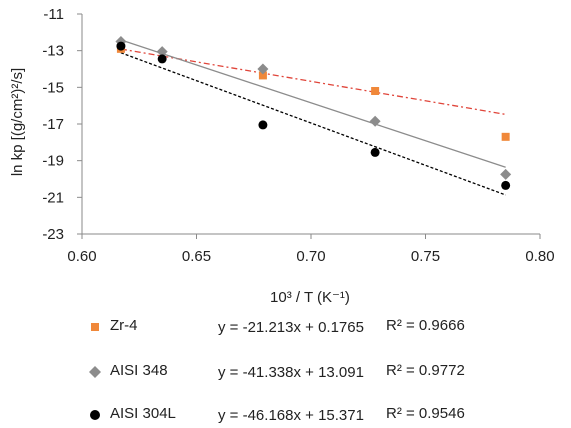  I want to click on legend-r-squared: R² = 0.9772, so click(425, 370).